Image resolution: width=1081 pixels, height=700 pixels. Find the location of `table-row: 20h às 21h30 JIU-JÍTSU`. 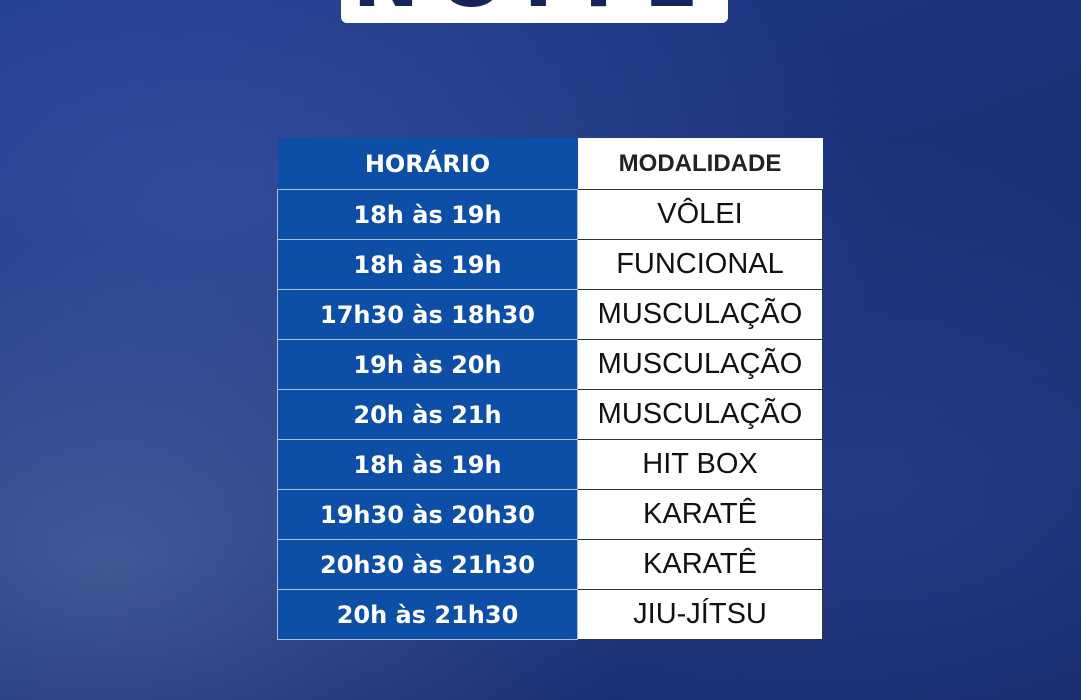

table-row: 20h às 21h30 JIU-JÍTSU is located at coordinates (550, 614).